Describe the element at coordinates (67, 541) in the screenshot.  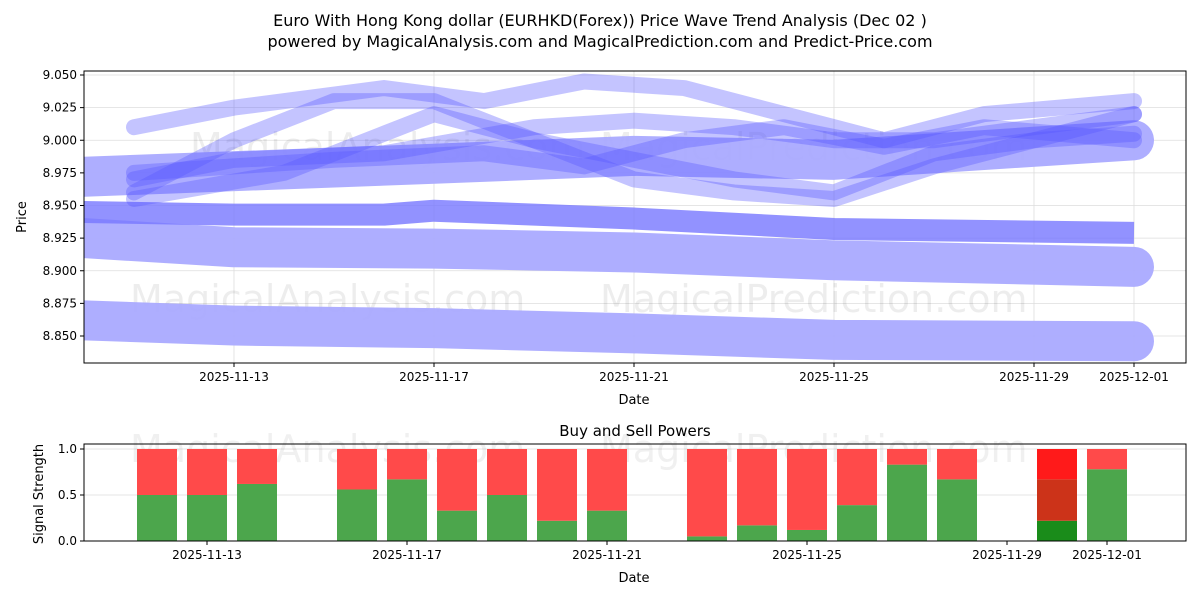
I see `y-tick-label: 0.0` at that location.